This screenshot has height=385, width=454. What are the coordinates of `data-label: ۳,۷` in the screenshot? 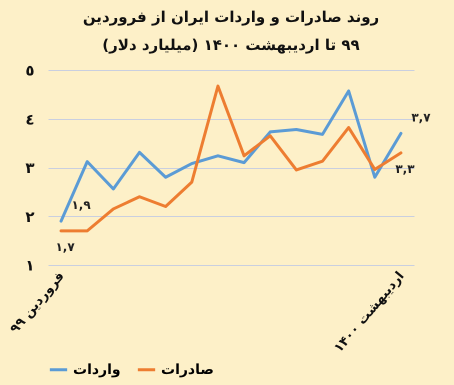 It's located at (421, 117).